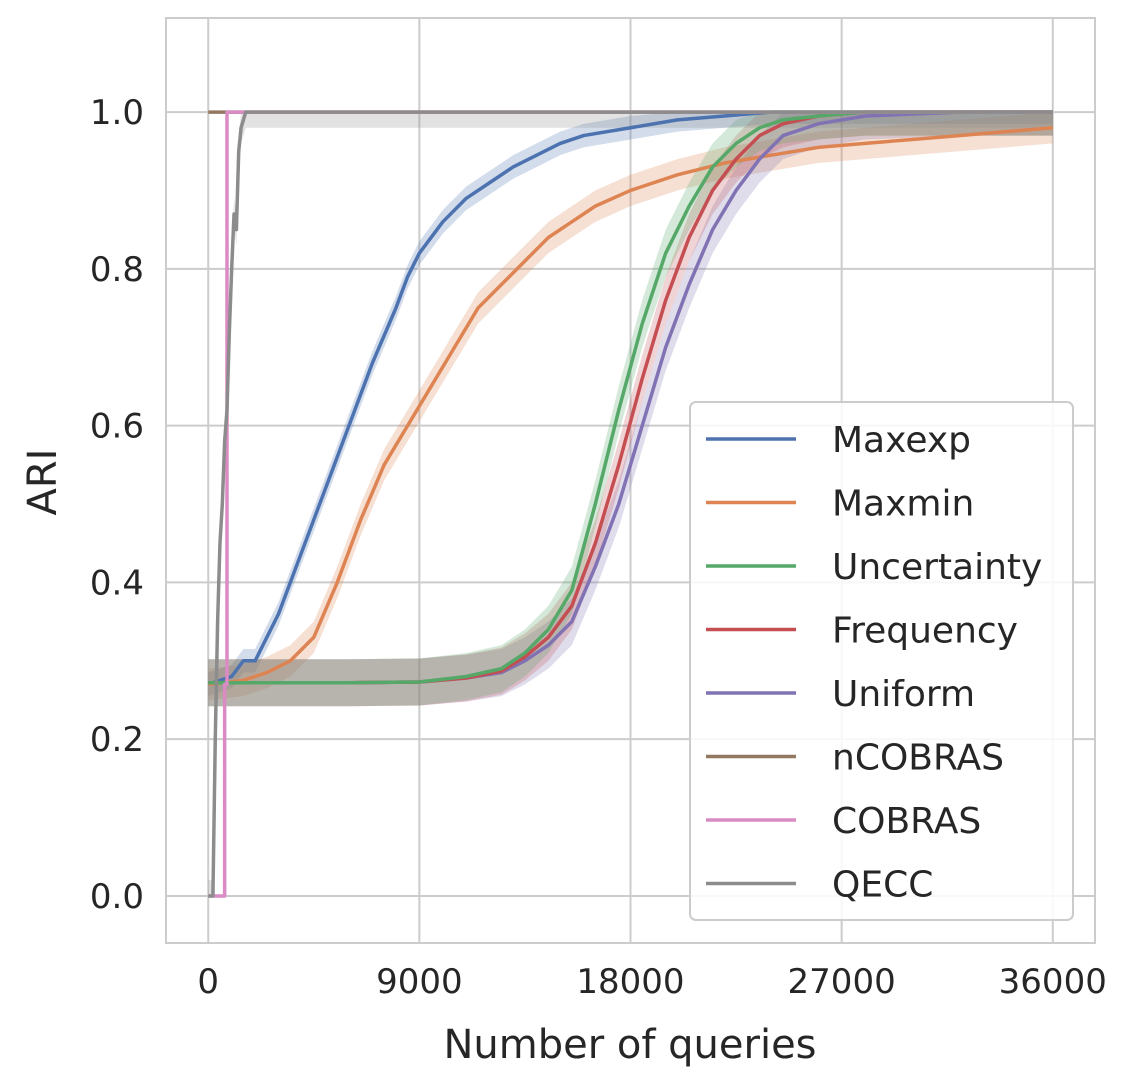 Image resolution: width=1137 pixels, height=1089 pixels. Describe the element at coordinates (937, 567) in the screenshot. I see `legend-label-uncertainty: Uncertainty` at that location.